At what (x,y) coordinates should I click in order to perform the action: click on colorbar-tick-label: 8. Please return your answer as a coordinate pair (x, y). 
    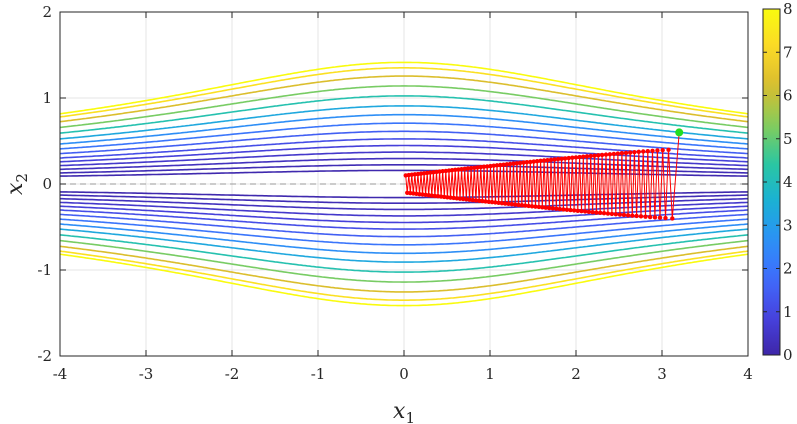
    Looking at the image, I should click on (788, 9).